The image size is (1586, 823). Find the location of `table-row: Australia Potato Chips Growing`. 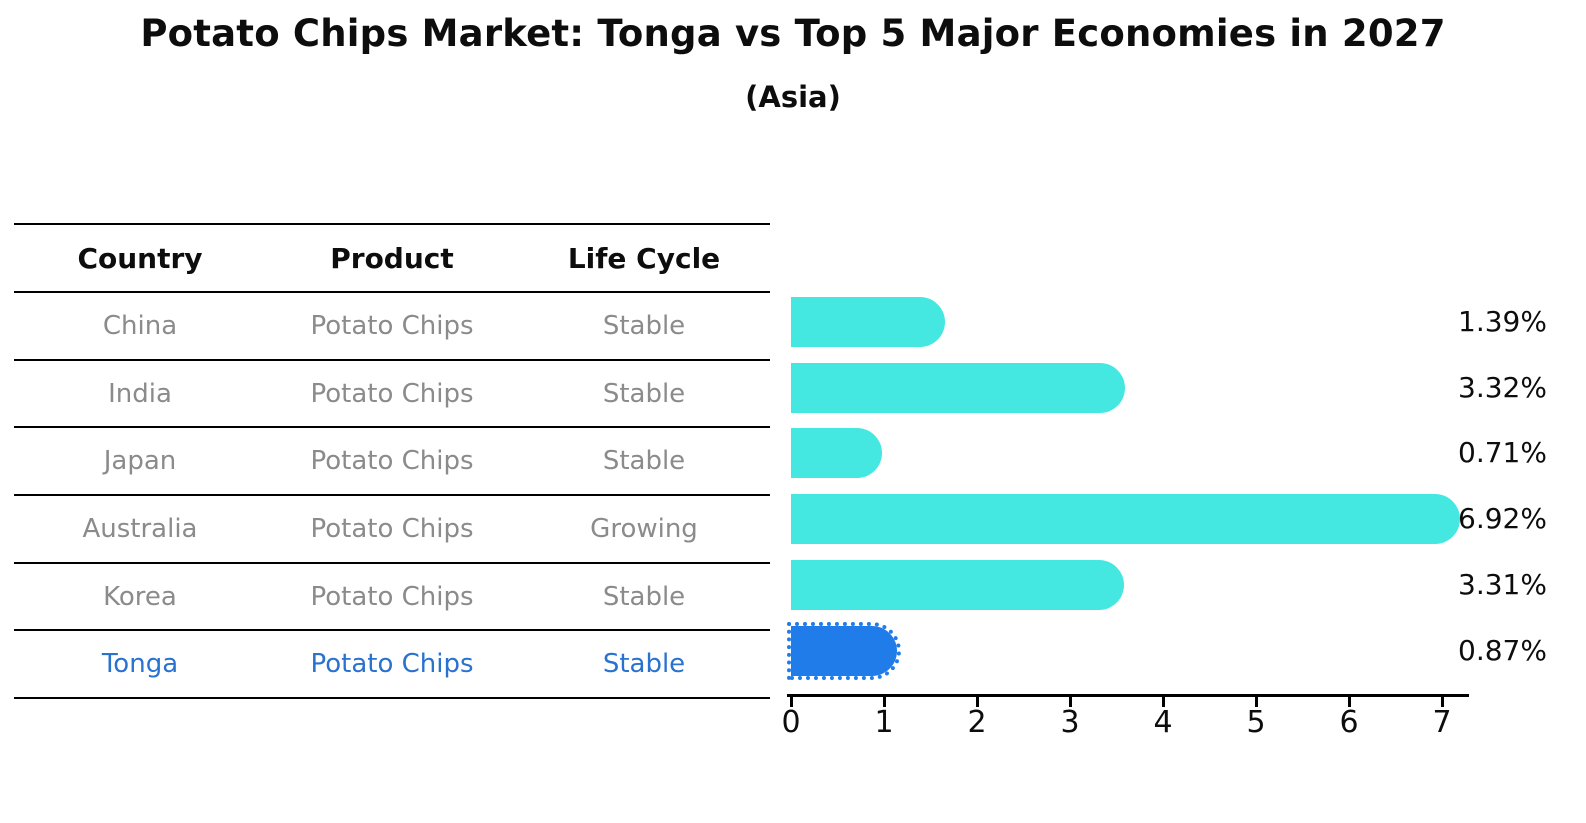

table-row: Australia Potato Chips Growing is located at coordinates (392, 530).